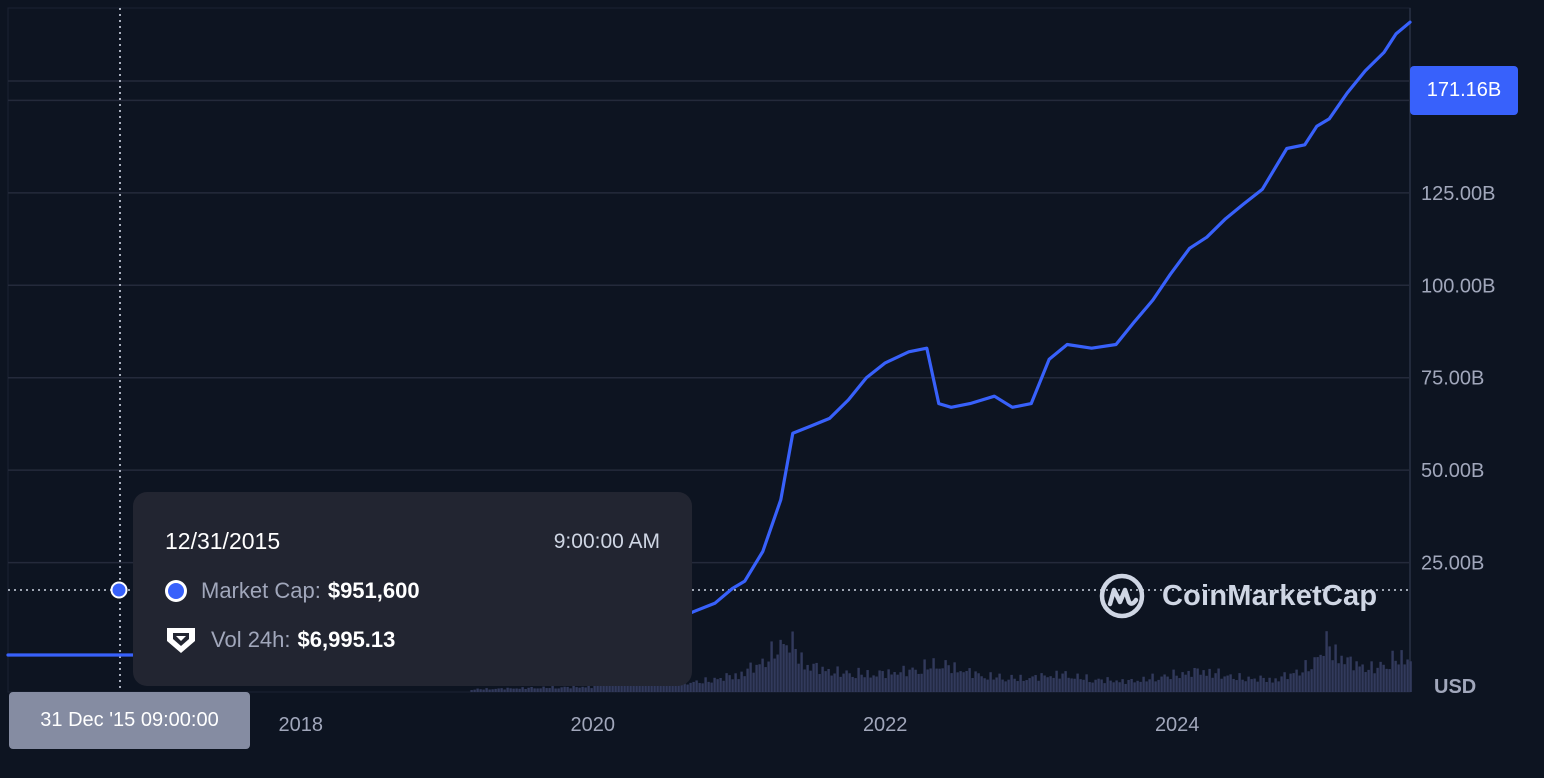  What do you see at coordinates (280, 640) in the screenshot?
I see `tooltip-volume-row: Vol 24h: $6,995.13` at bounding box center [280, 640].